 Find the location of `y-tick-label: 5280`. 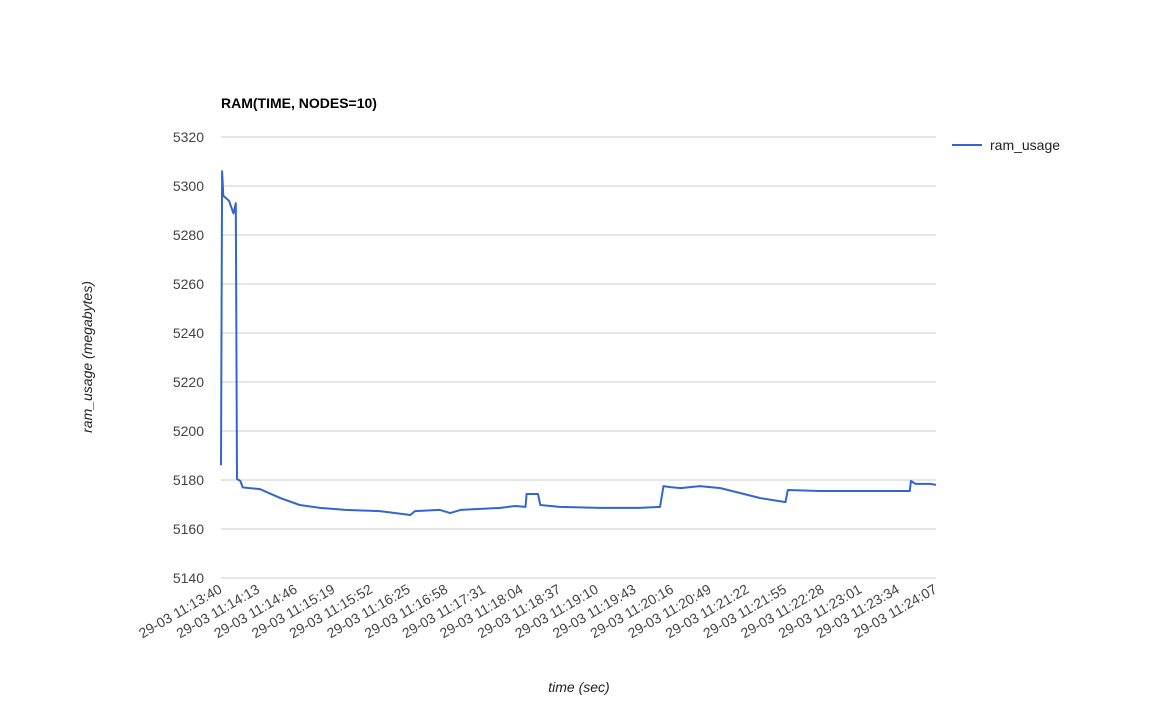

y-tick-label: 5280 is located at coordinates (188, 235).